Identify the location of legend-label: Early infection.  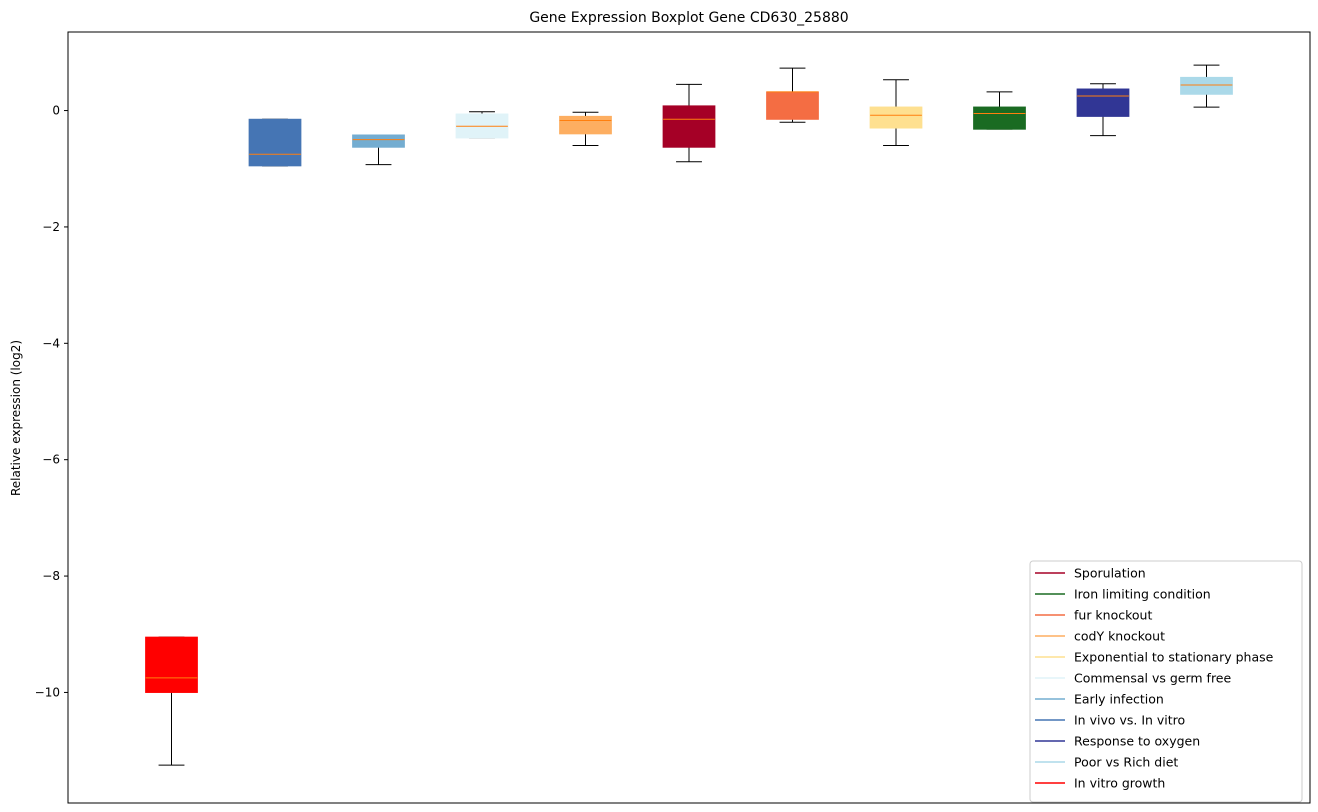
(1119, 699).